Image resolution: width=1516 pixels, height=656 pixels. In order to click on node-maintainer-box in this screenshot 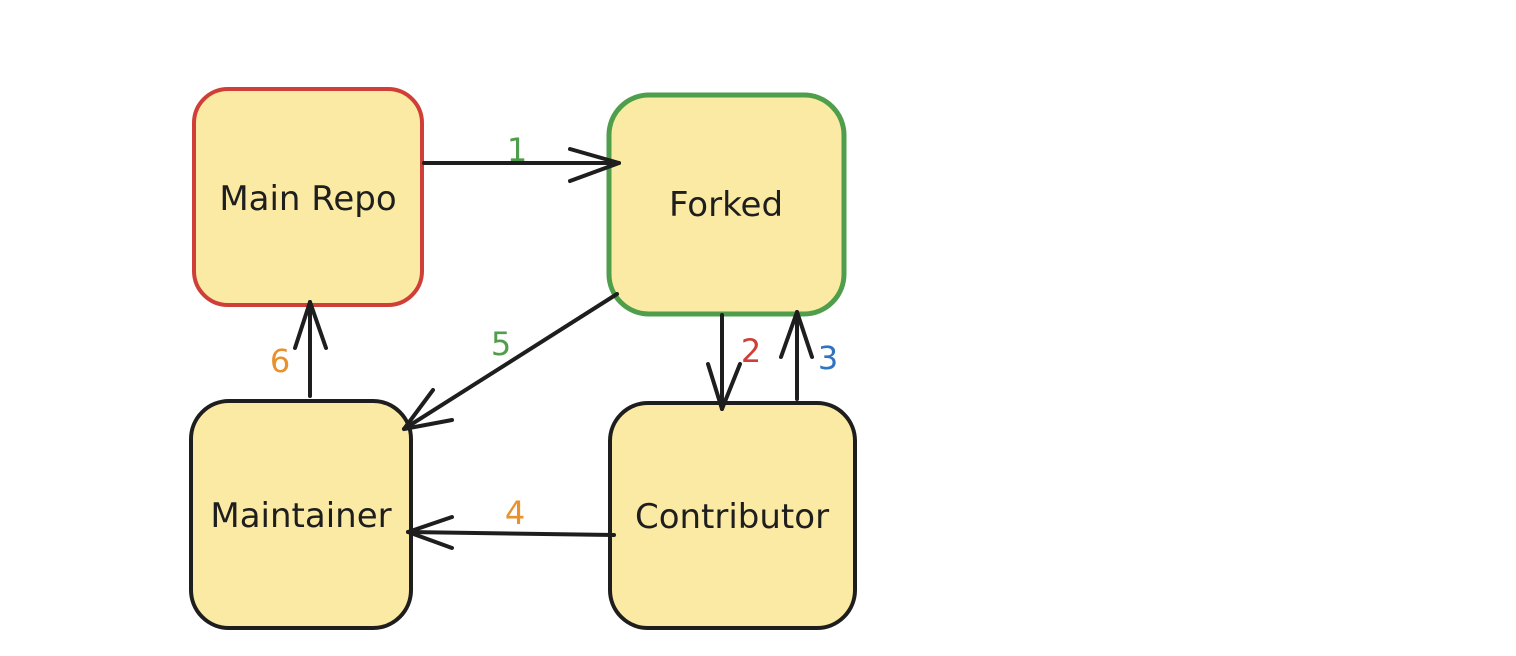, I will do `click(301, 514)`.